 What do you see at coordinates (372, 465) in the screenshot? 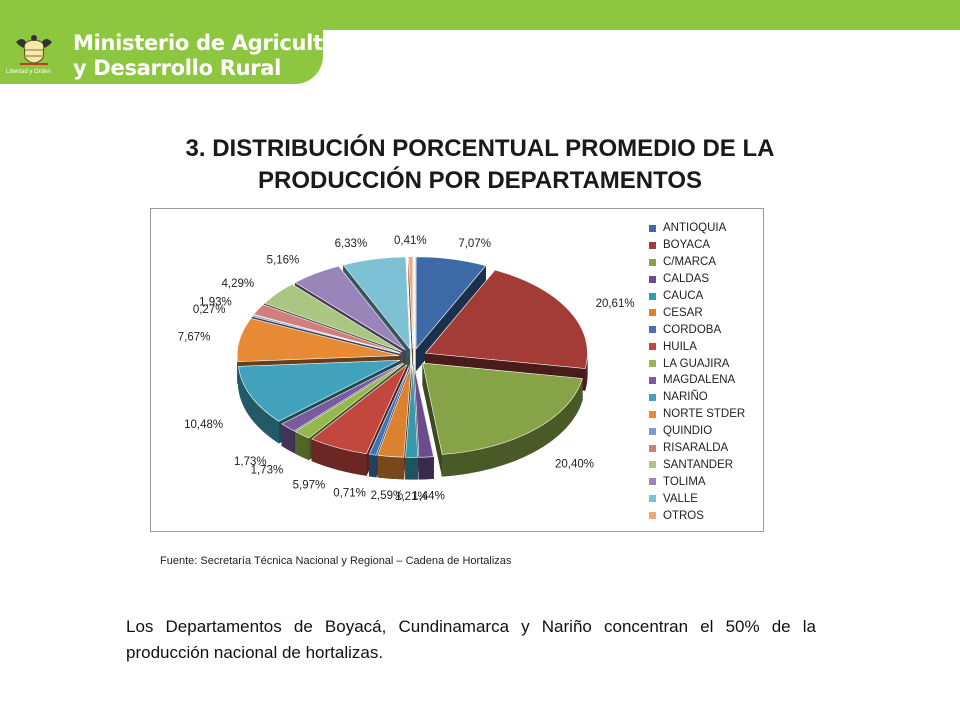
I see `slice-wall-cordoba` at bounding box center [372, 465].